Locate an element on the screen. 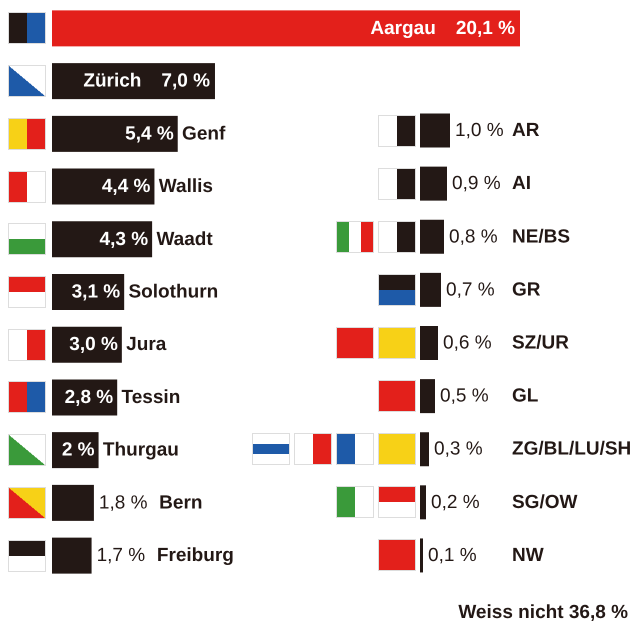  y-tick-label: Zürich is located at coordinates (112, 81).